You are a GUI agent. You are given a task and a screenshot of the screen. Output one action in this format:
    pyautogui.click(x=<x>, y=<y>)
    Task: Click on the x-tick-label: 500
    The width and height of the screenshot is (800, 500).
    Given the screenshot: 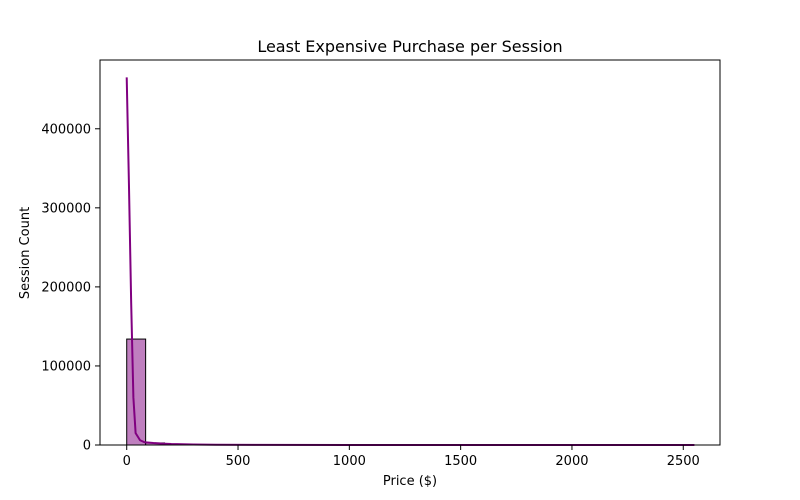 What is the action you would take?
    pyautogui.click(x=238, y=461)
    